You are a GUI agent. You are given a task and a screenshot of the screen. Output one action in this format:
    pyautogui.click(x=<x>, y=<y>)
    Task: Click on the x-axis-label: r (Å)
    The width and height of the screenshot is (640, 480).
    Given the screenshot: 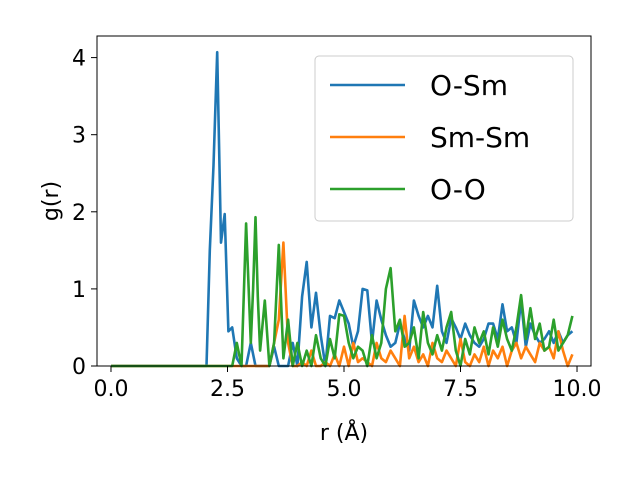 What is the action you would take?
    pyautogui.click(x=344, y=432)
    